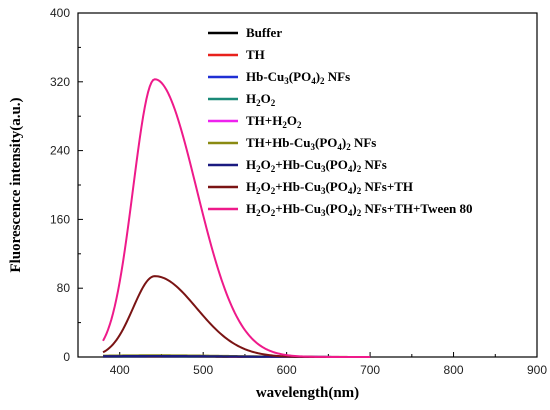  What do you see at coordinates (265, 76) in the screenshot?
I see `legend-text-part: Hb-Cu` at bounding box center [265, 76].